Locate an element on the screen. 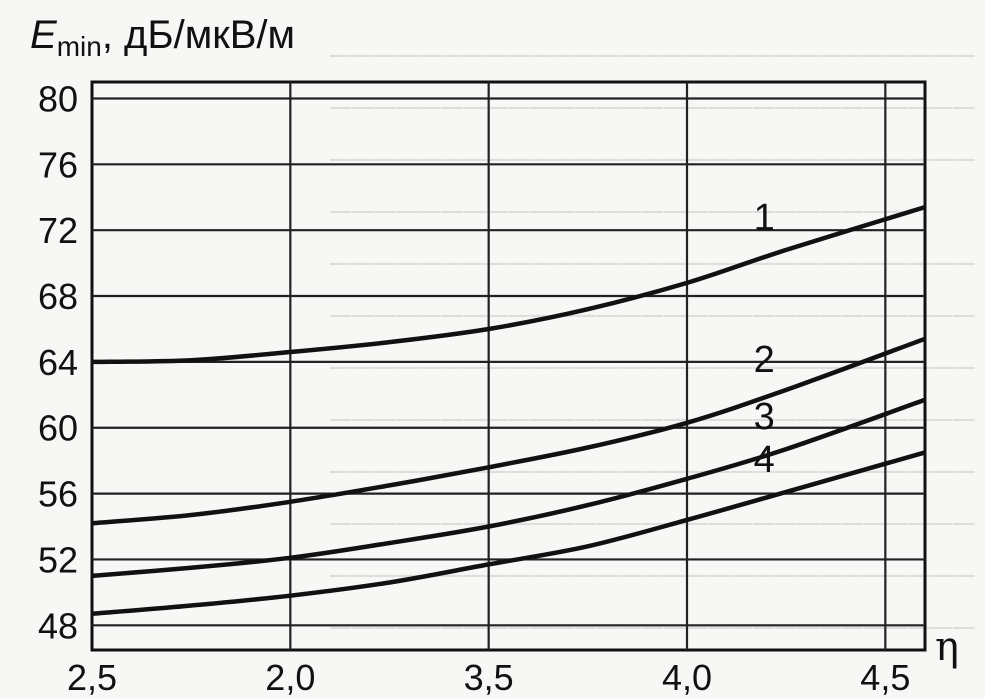  series-label-4: 4 is located at coordinates (764, 460).